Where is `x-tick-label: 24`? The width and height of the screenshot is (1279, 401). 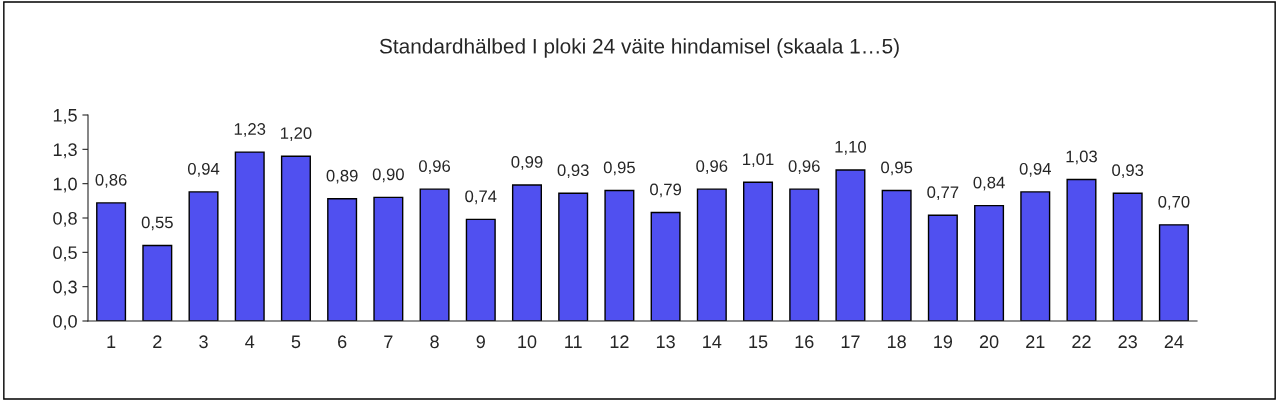 x-tick-label: 24 is located at coordinates (1174, 341).